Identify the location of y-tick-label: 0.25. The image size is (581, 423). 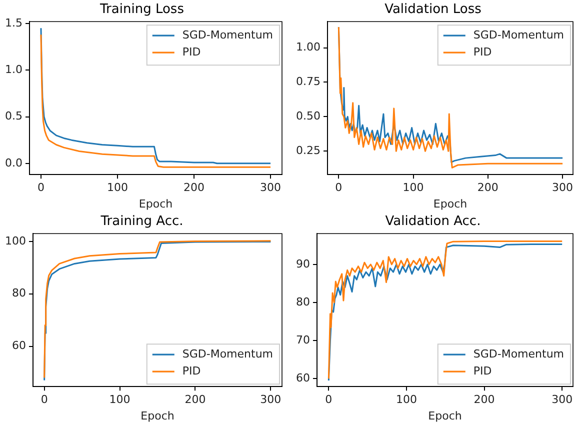
(308, 151).